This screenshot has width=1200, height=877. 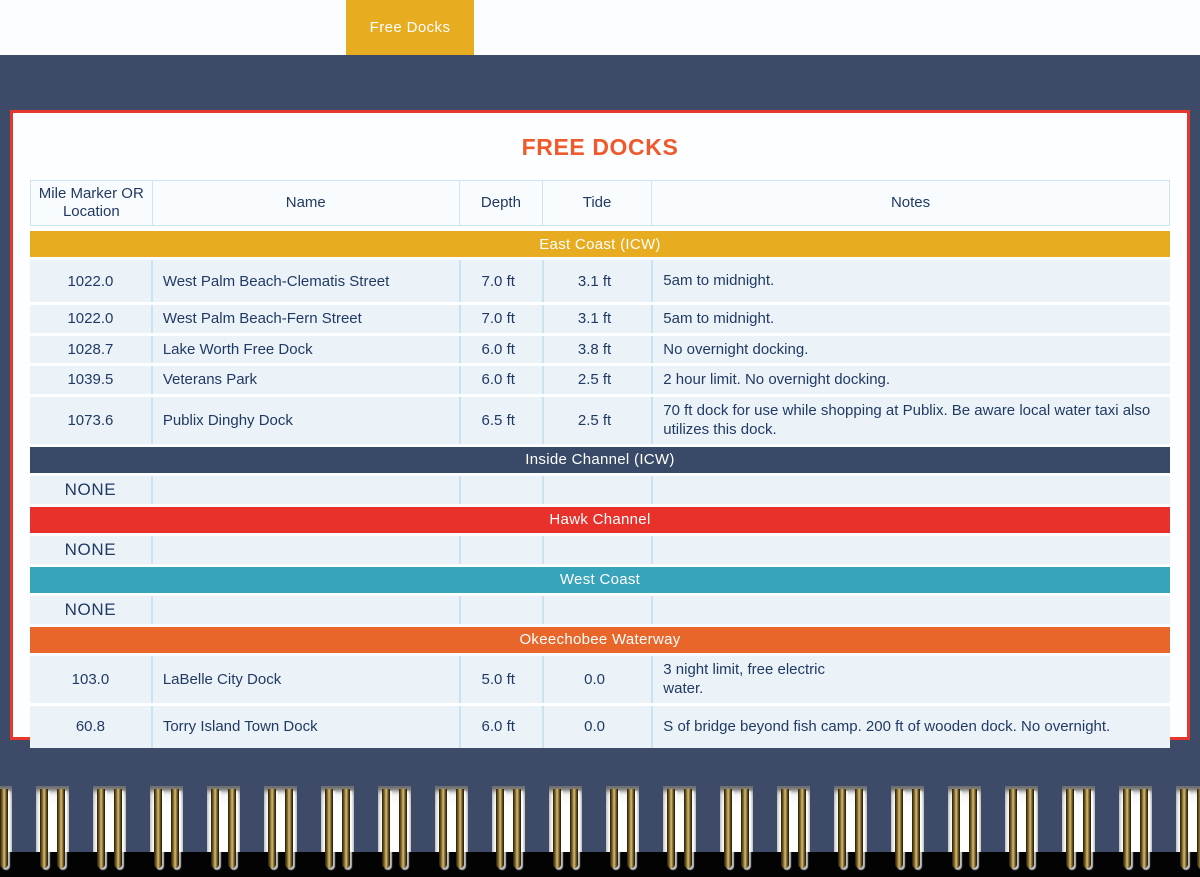 I want to click on top-strip, so click(x=600, y=27).